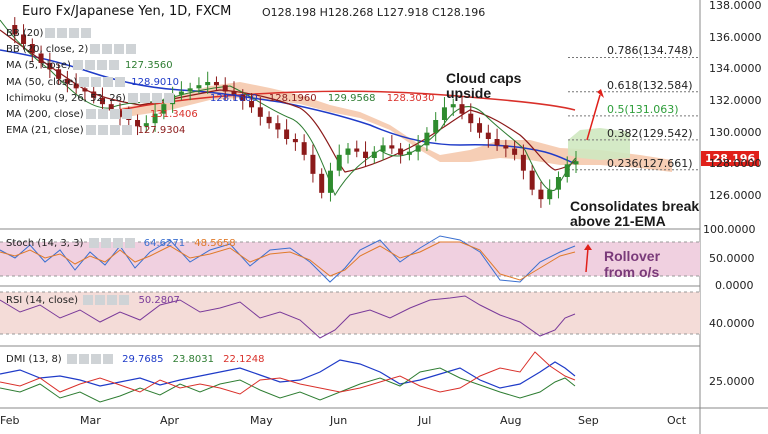 Image resolution: width=768 pixels, height=434 pixels. What do you see at coordinates (735, 132) in the screenshot?
I see `y-axis-tick: 130.0000` at bounding box center [735, 132].